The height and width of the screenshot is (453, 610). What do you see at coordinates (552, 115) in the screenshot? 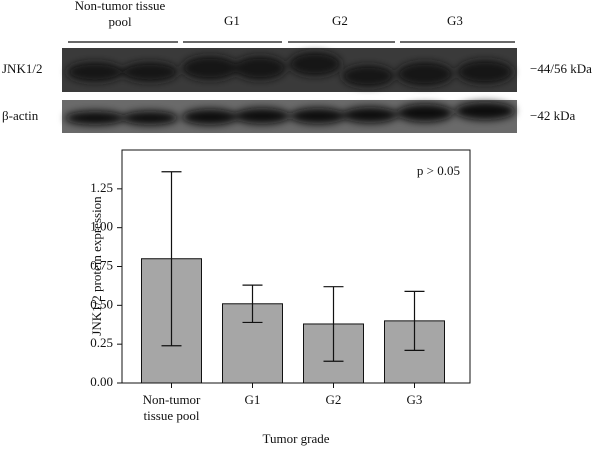
I see `marker-label: −42 kDa` at bounding box center [552, 115].